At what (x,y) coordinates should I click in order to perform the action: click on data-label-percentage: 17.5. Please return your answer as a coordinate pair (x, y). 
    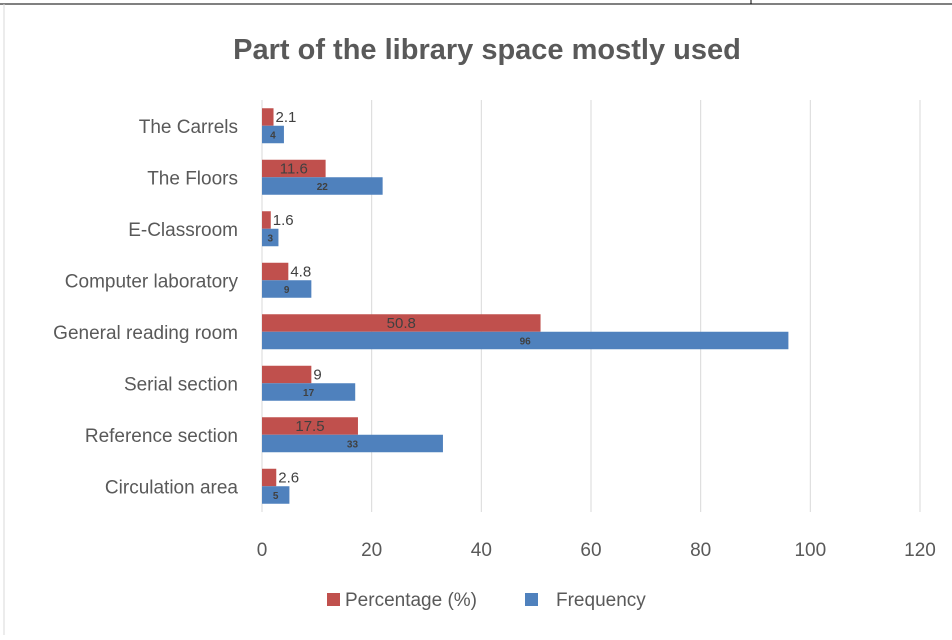
    Looking at the image, I should click on (309, 426).